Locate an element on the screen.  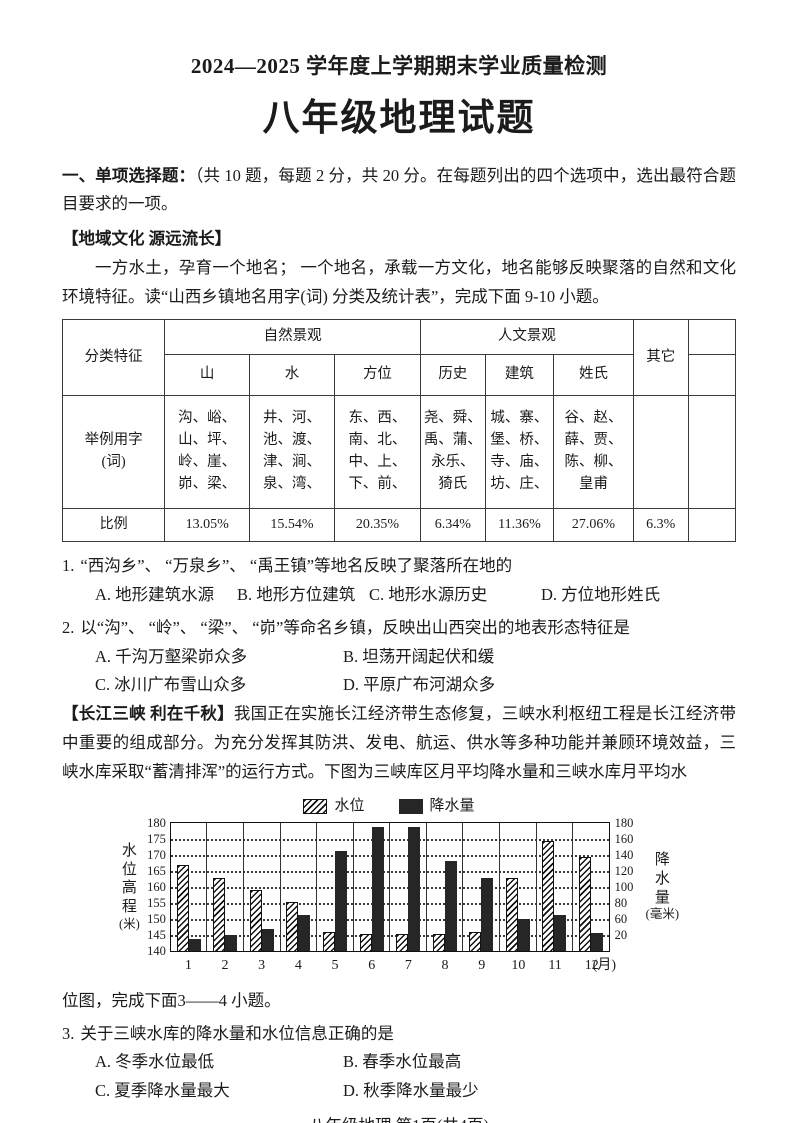
table-header-human: 人文景观 is located at coordinates (527, 336).